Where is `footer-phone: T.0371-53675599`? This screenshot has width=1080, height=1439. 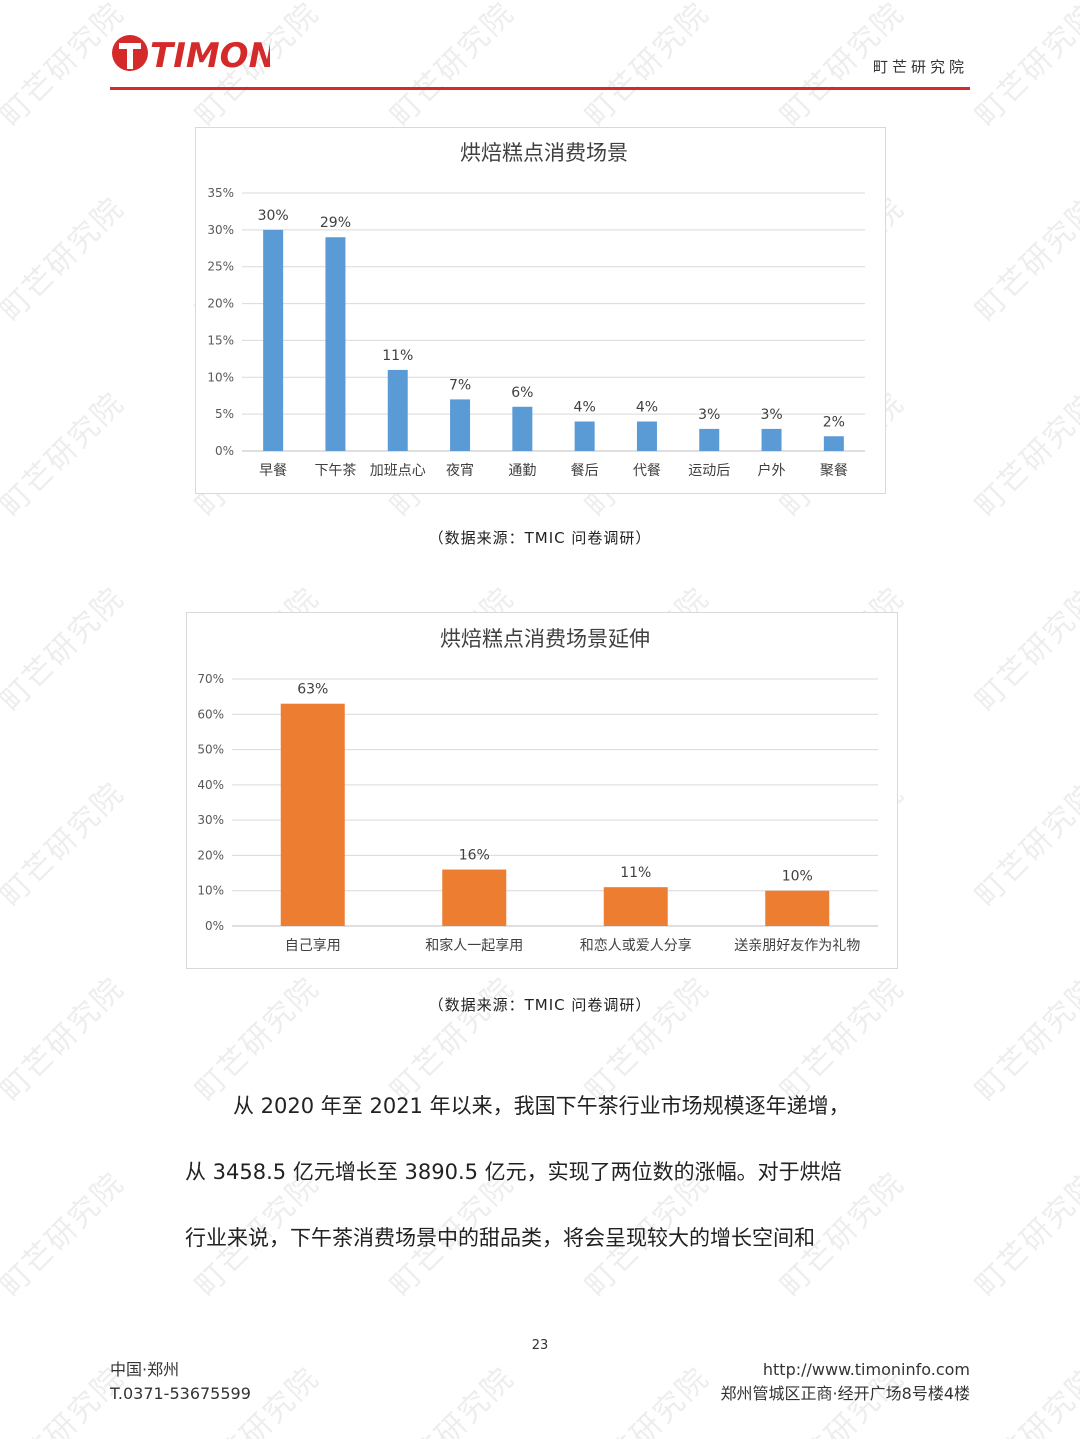
footer-phone: T.0371-53675599 is located at coordinates (180, 1393).